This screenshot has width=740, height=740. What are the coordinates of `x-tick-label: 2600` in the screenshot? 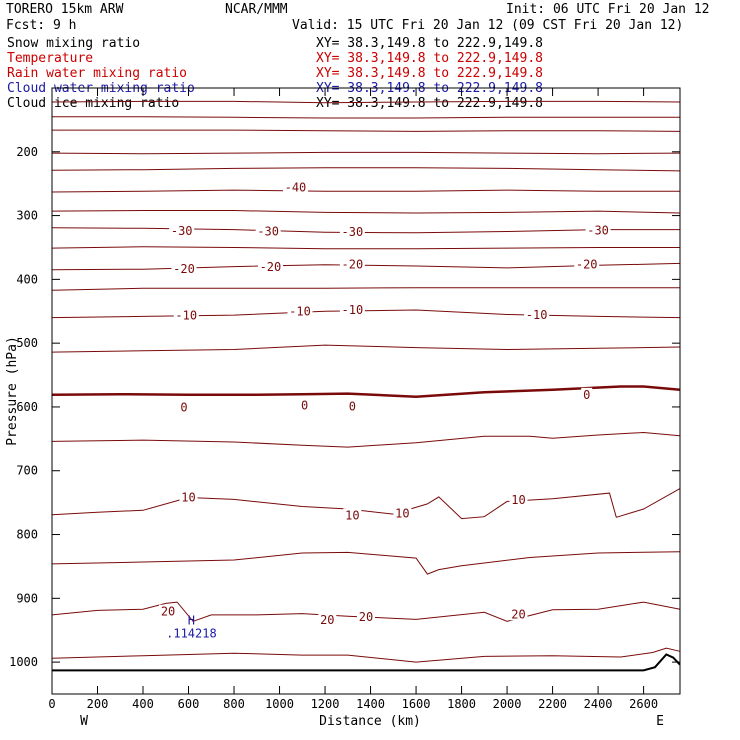 It's located at (643, 704).